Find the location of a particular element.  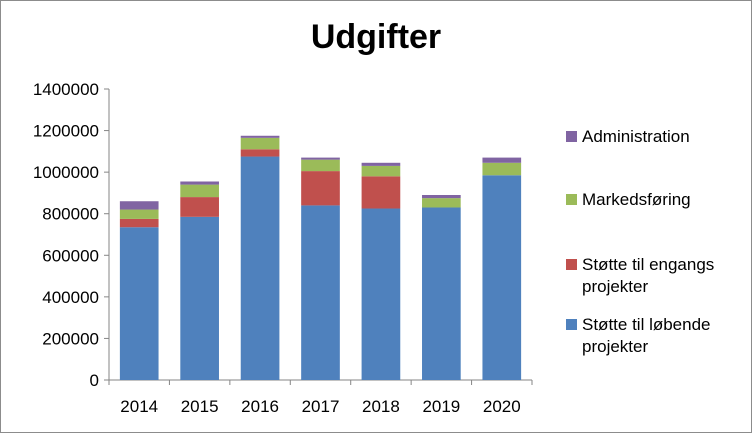

legend-label: Støtte til engangs is located at coordinates (648, 264).